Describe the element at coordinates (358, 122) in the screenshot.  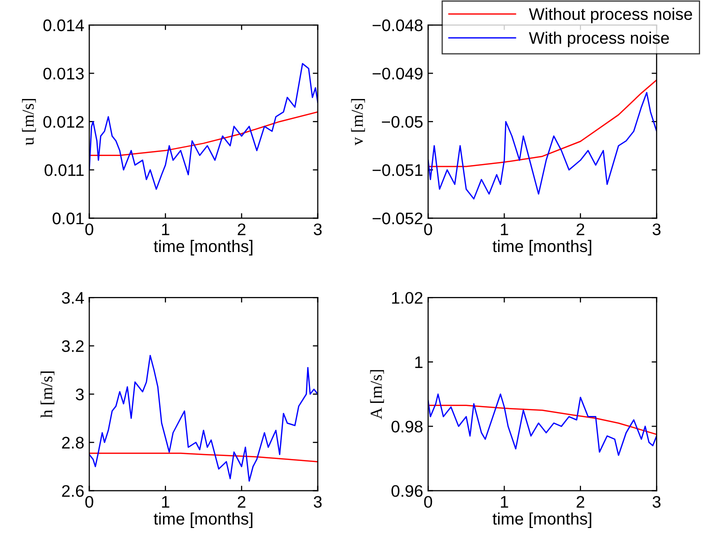
I see `y-axis-title: v [m/s]` at that location.